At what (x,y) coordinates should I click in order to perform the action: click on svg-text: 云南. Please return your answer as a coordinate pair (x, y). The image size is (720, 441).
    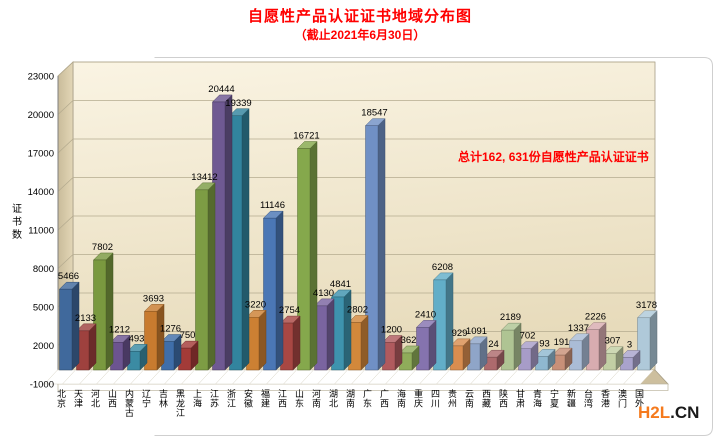
    Looking at the image, I should click on (469, 399).